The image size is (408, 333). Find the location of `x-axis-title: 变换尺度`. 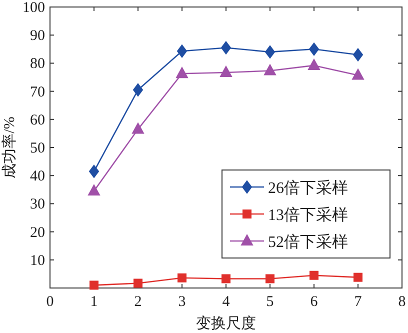

x-axis-title: 变换尺度 is located at coordinates (226, 323).